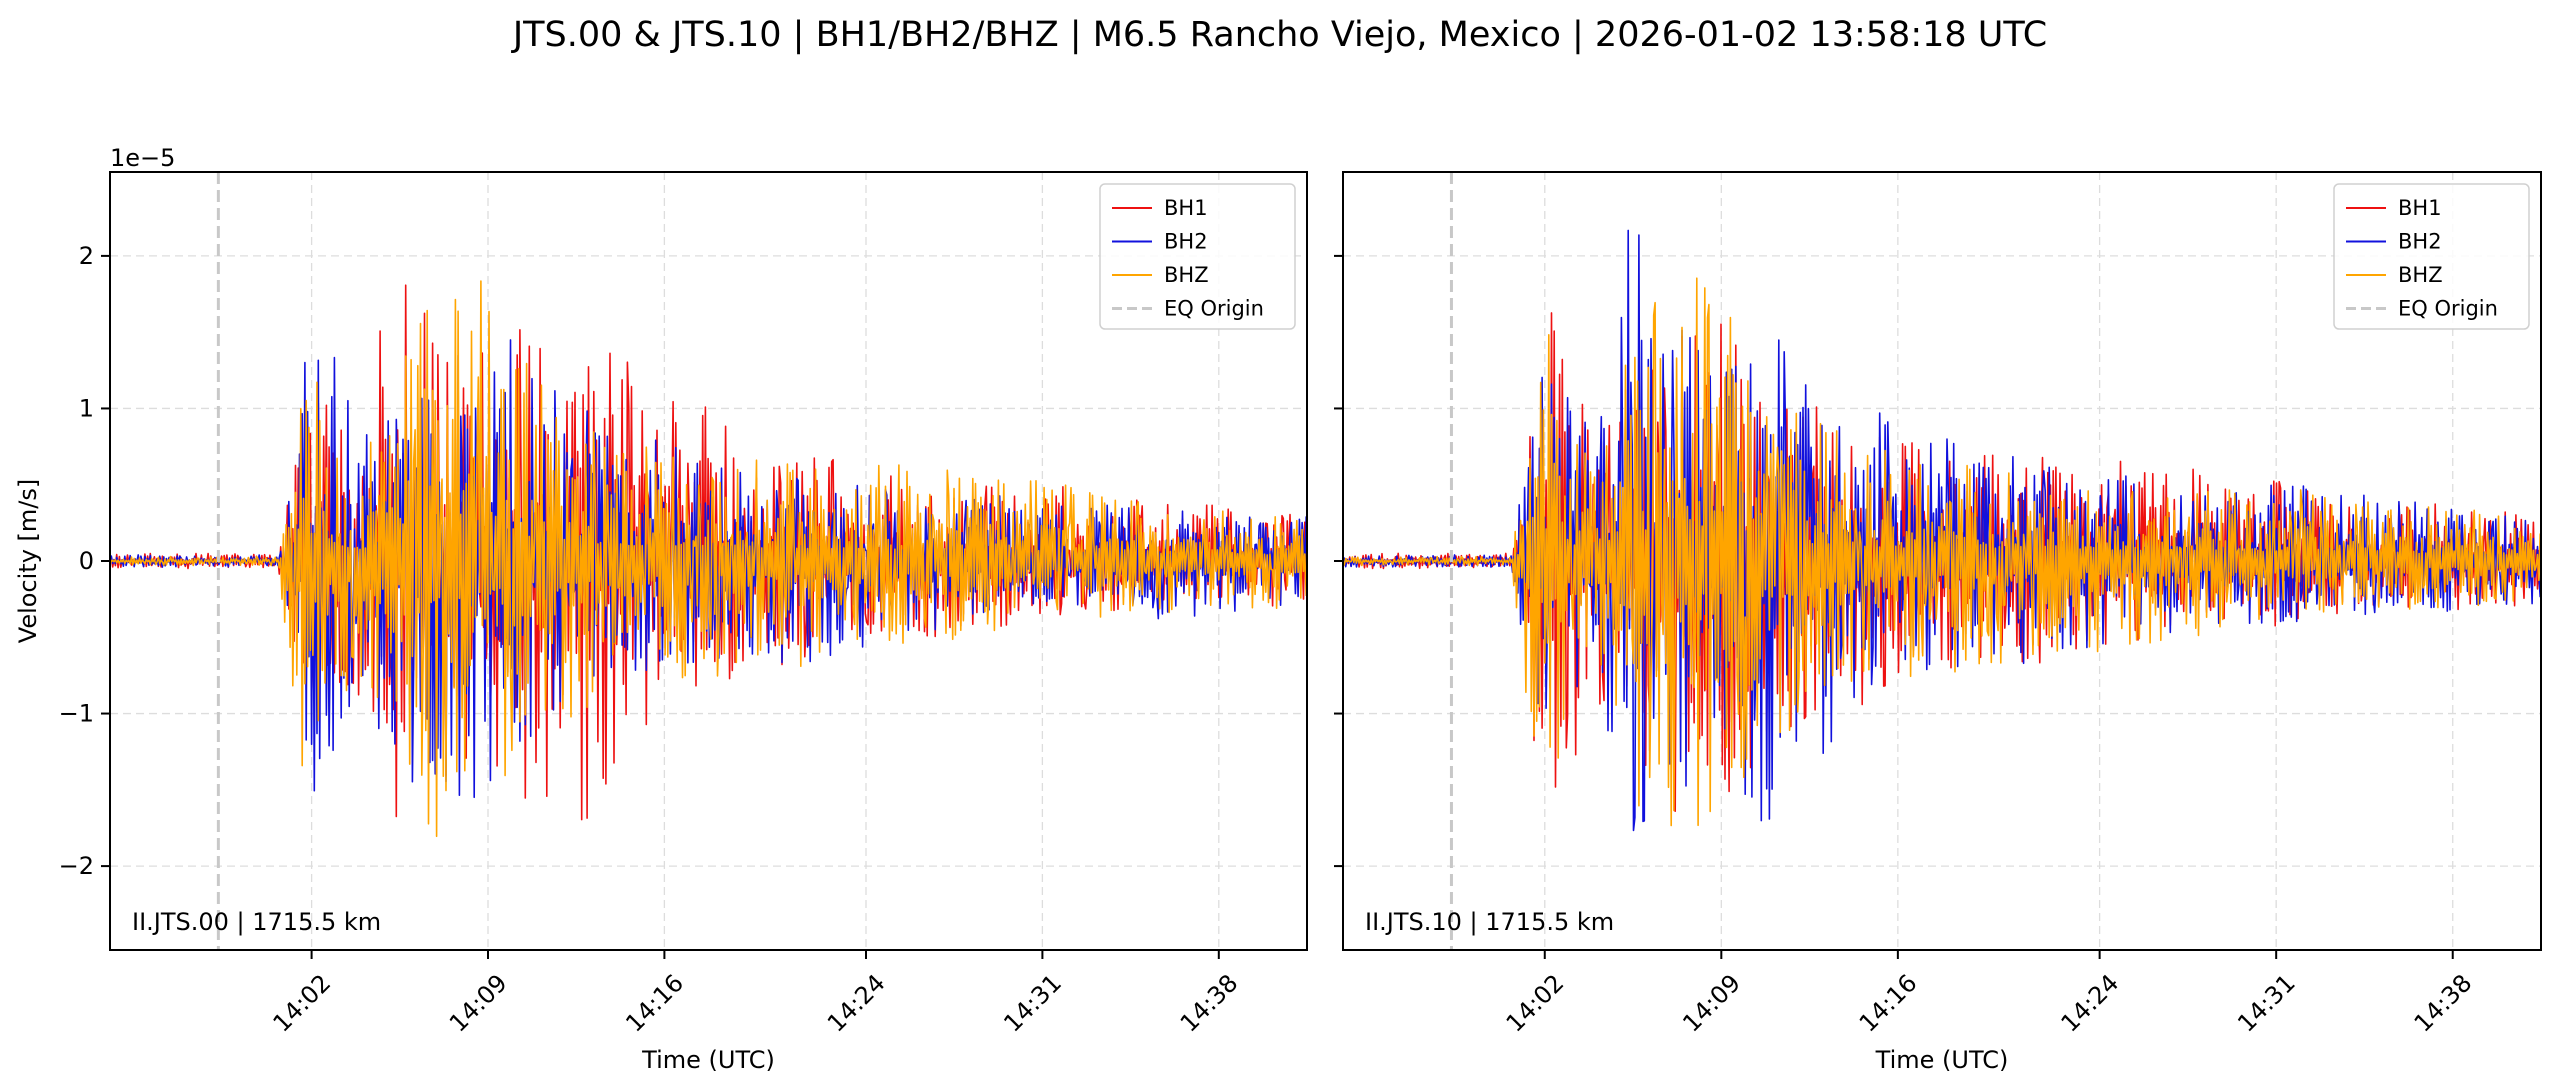 The width and height of the screenshot is (2560, 1090). Describe the element at coordinates (256, 922) in the screenshot. I see `station-annotation: II.JTS.00 | 1715.5 km` at that location.